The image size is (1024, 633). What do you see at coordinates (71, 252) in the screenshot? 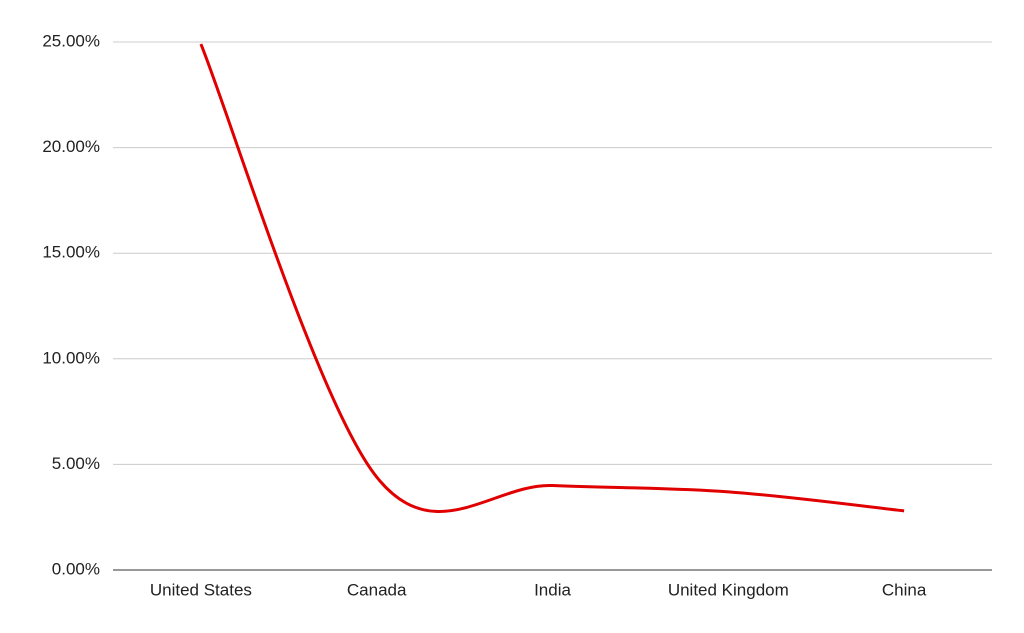
I see `y-tick-label: 15.00%` at bounding box center [71, 252].